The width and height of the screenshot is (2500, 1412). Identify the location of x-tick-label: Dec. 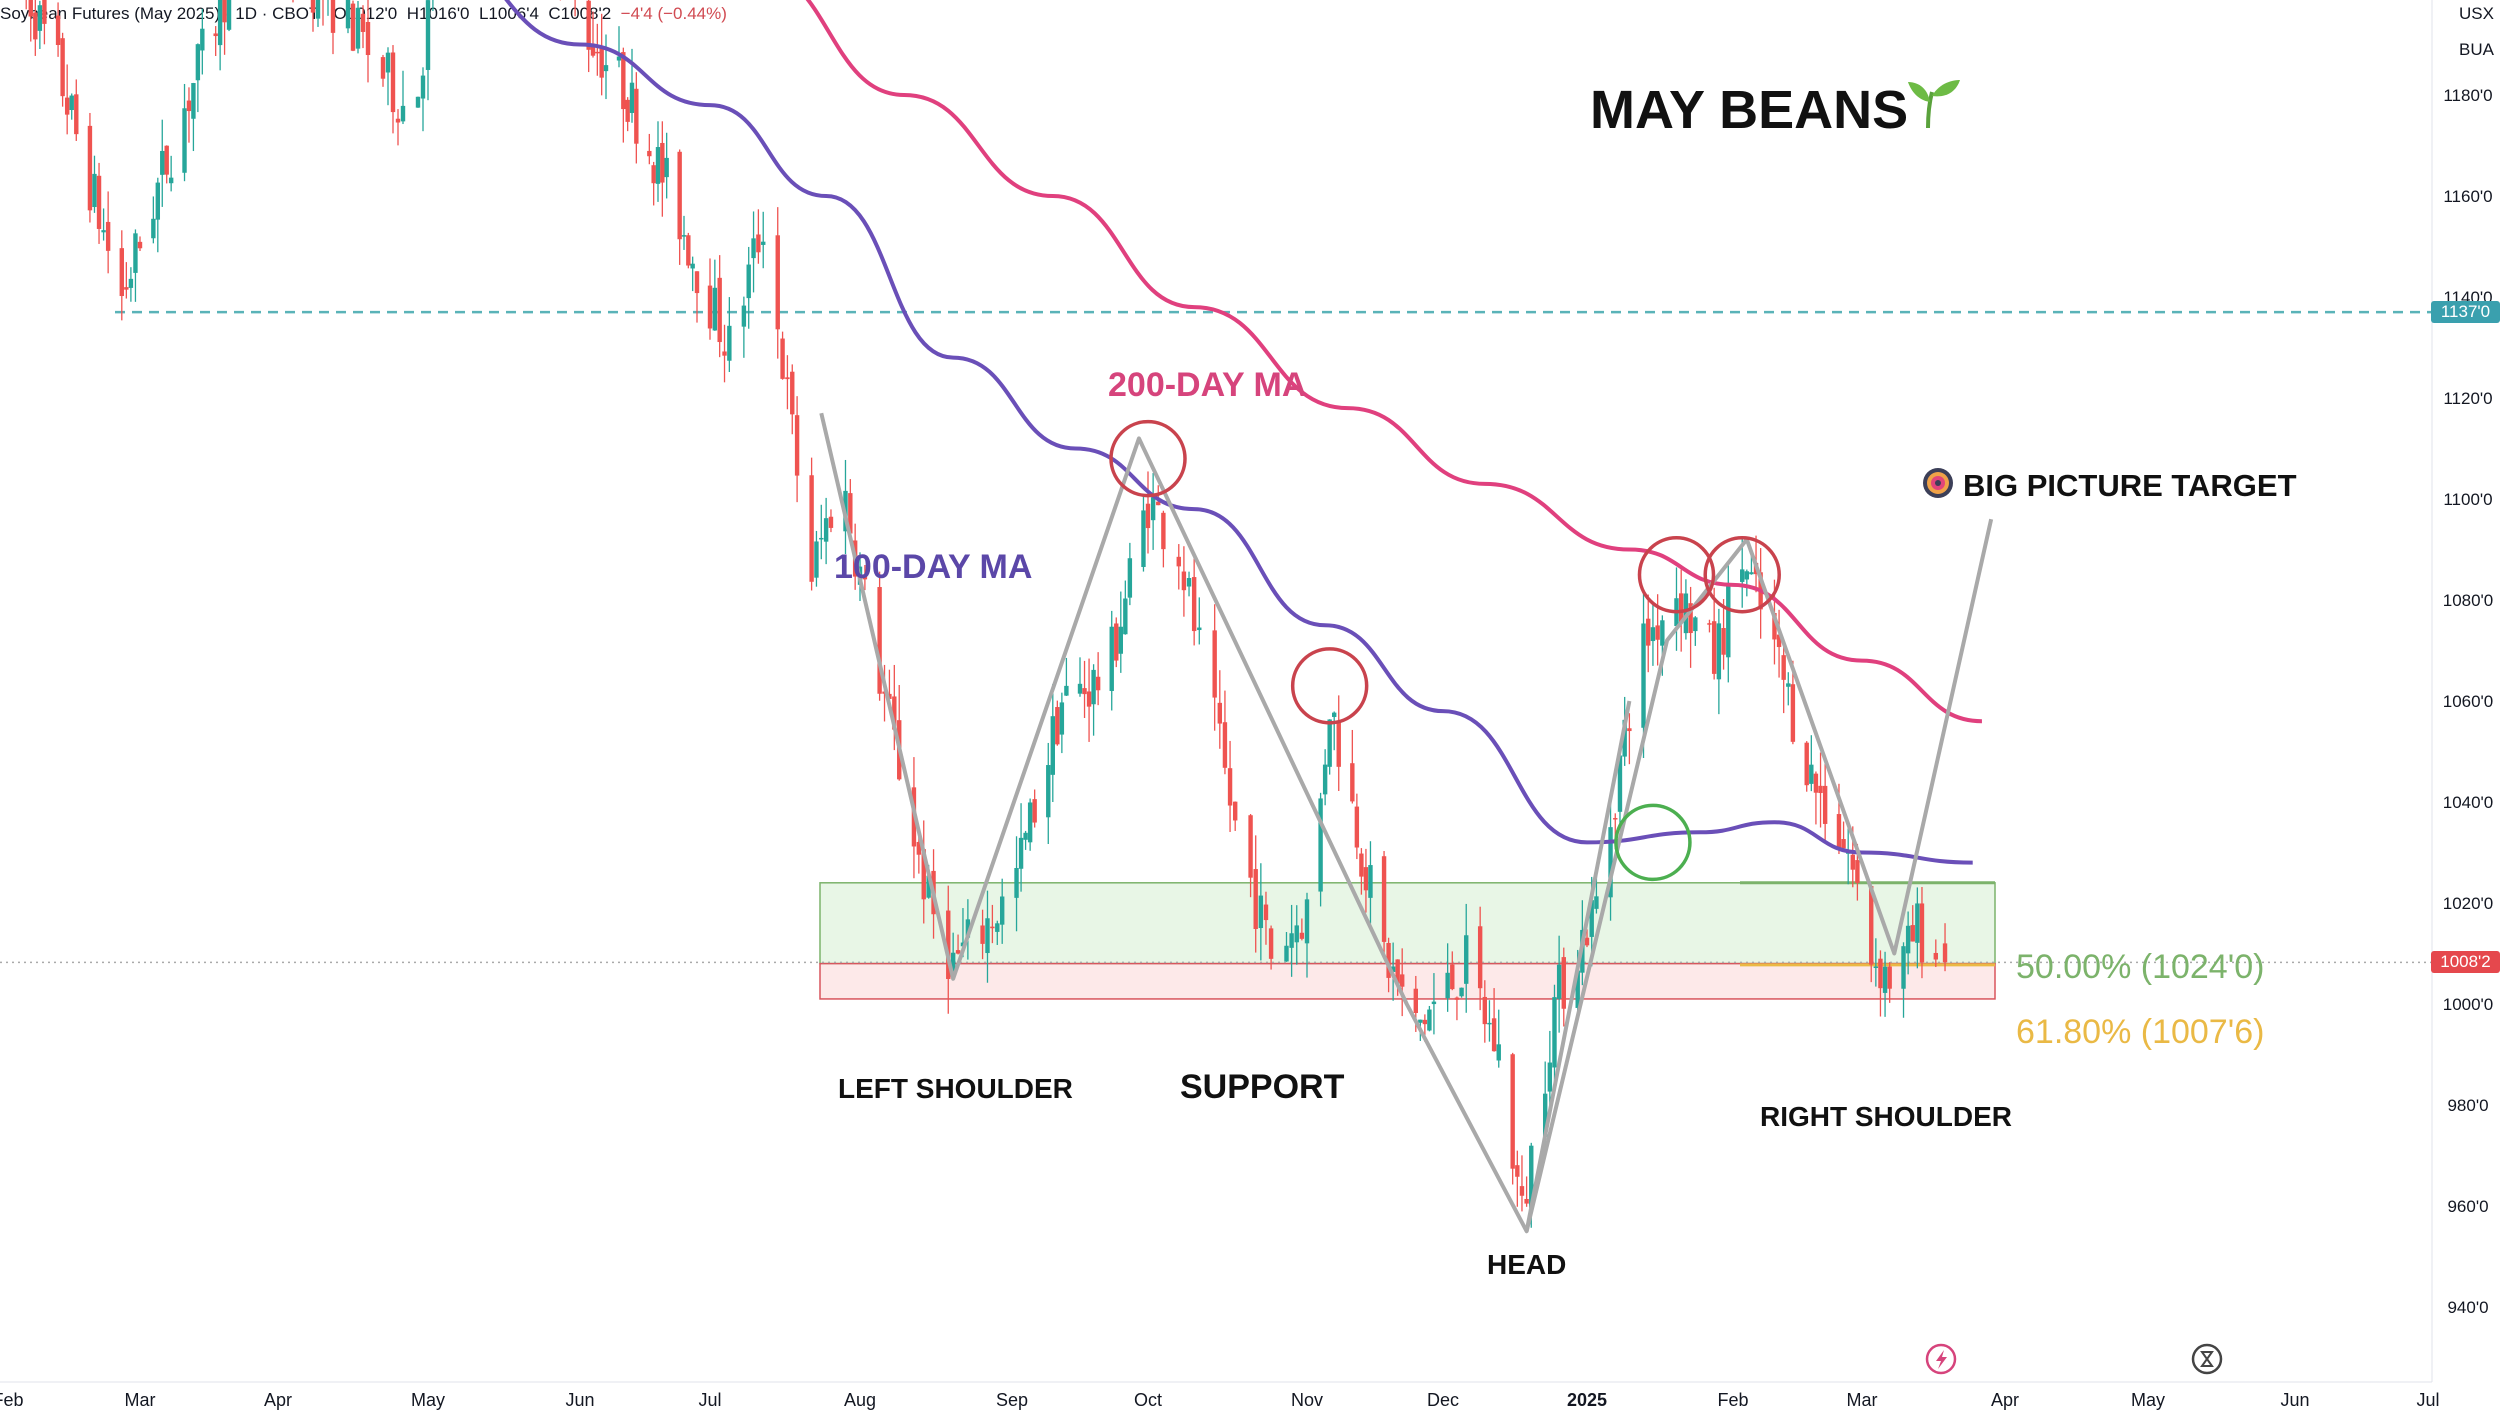
(1443, 1400).